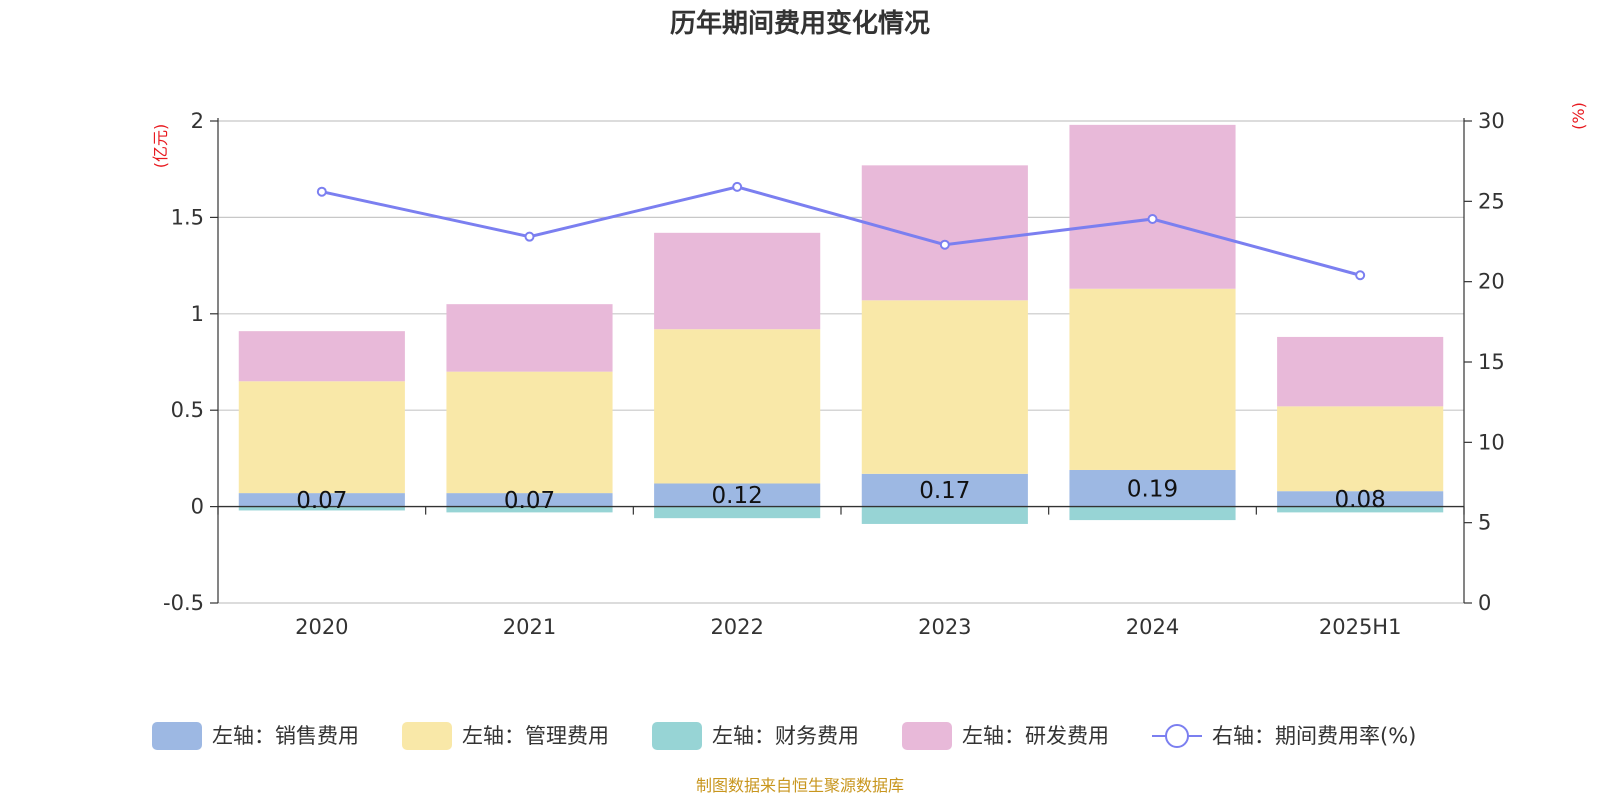 This screenshot has height=800, width=1600. I want to click on right-tick-label: 20, so click(1491, 282).